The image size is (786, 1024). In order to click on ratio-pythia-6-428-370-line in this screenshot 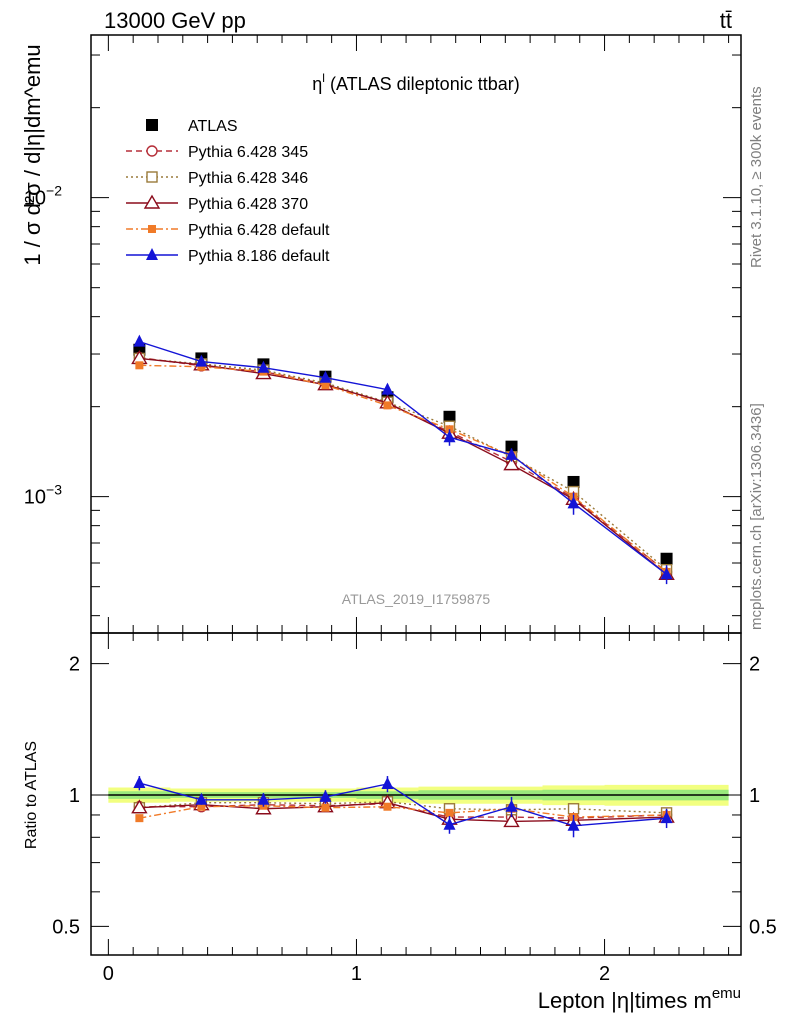, I will do `click(403, 812)`.